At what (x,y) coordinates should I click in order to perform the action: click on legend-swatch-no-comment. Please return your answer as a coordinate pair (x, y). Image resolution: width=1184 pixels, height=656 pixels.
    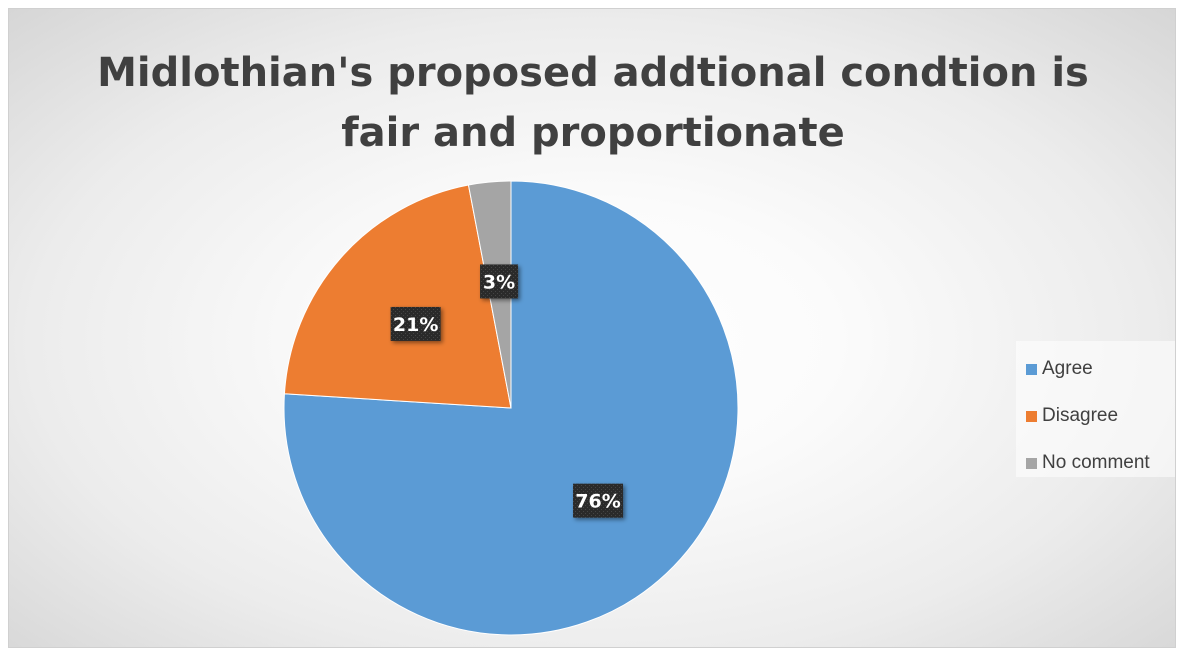
    Looking at the image, I should click on (1031, 463).